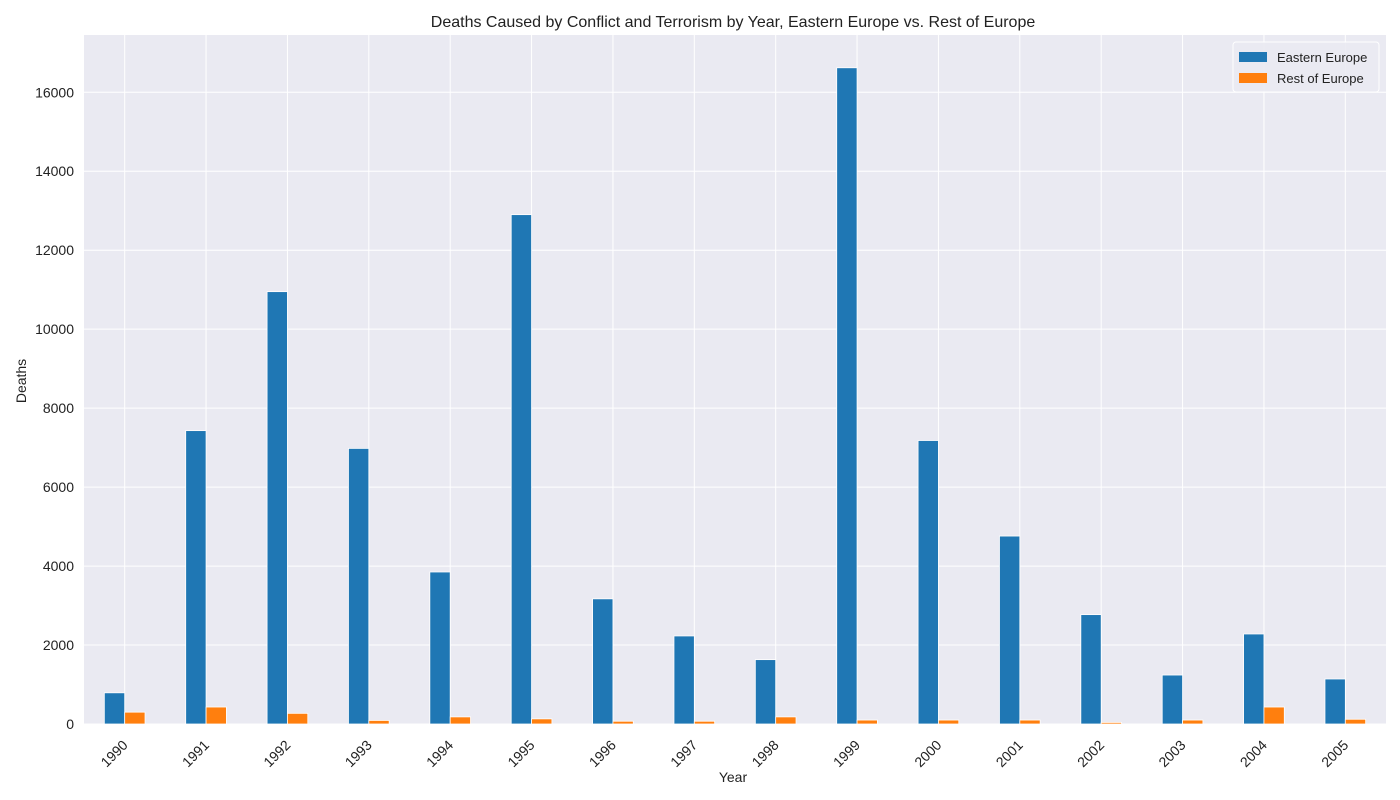 This screenshot has height=800, width=1400. What do you see at coordinates (439, 753) in the screenshot?
I see `x-tick-label: 1994` at bounding box center [439, 753].